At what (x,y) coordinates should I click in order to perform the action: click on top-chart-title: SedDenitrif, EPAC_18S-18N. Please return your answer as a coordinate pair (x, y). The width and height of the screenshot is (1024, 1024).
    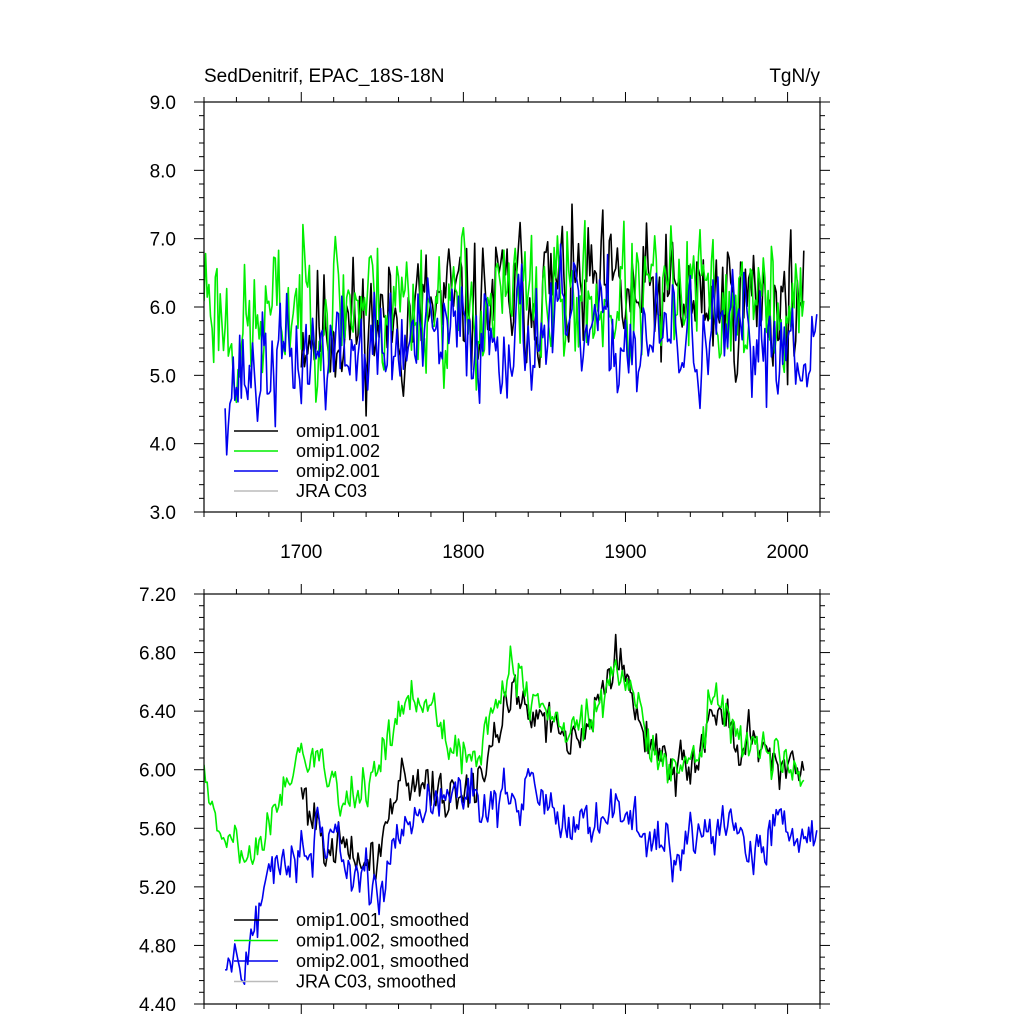
    Looking at the image, I should click on (324, 76).